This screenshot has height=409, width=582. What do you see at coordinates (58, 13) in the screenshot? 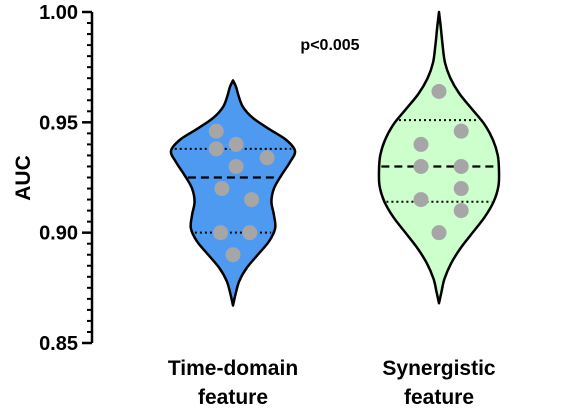
I see `y-tick-label: 1.00` at bounding box center [58, 13].